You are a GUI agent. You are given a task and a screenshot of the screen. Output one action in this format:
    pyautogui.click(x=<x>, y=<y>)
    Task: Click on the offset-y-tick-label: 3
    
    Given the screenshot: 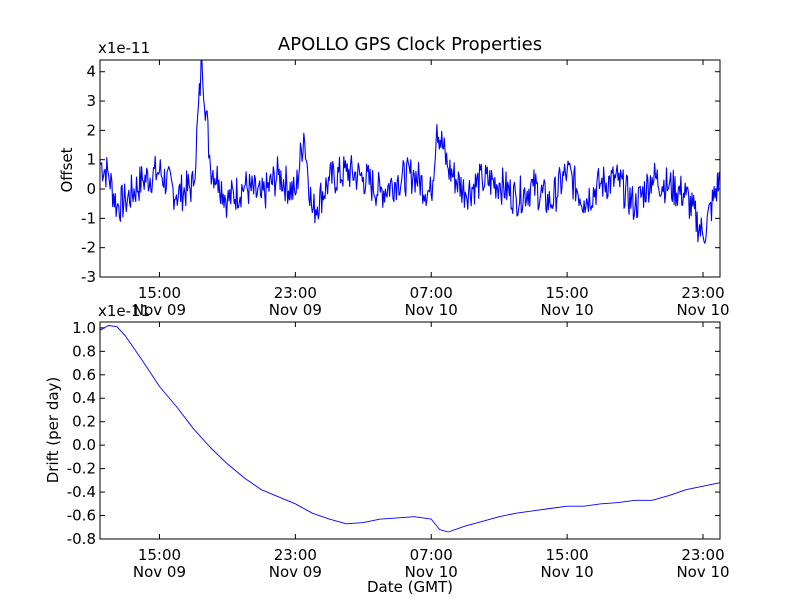 What is the action you would take?
    pyautogui.click(x=91, y=101)
    